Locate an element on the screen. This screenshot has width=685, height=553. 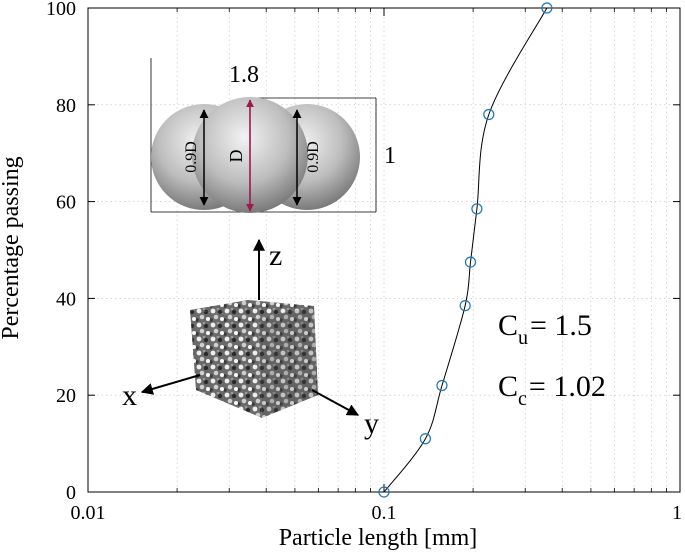
x-tick-label: 1 is located at coordinates (677, 513).